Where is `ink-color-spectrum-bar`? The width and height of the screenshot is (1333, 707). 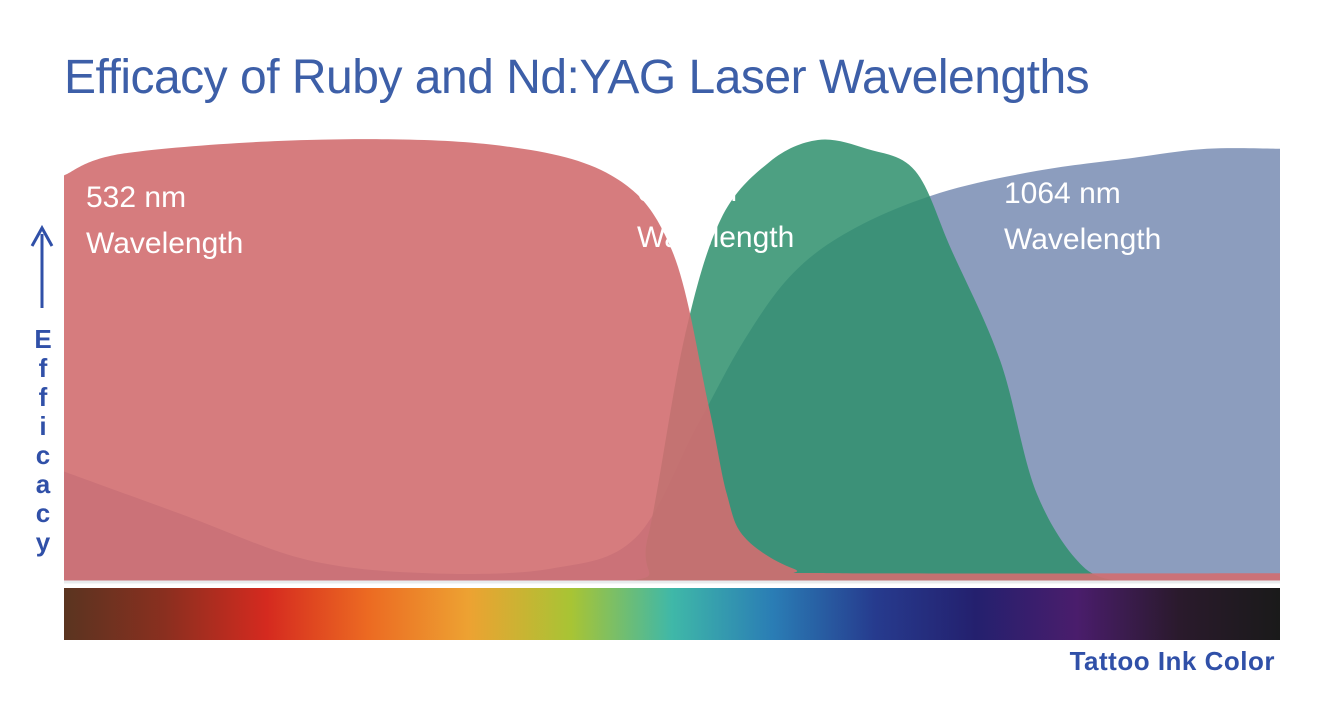
ink-color-spectrum-bar is located at coordinates (672, 614).